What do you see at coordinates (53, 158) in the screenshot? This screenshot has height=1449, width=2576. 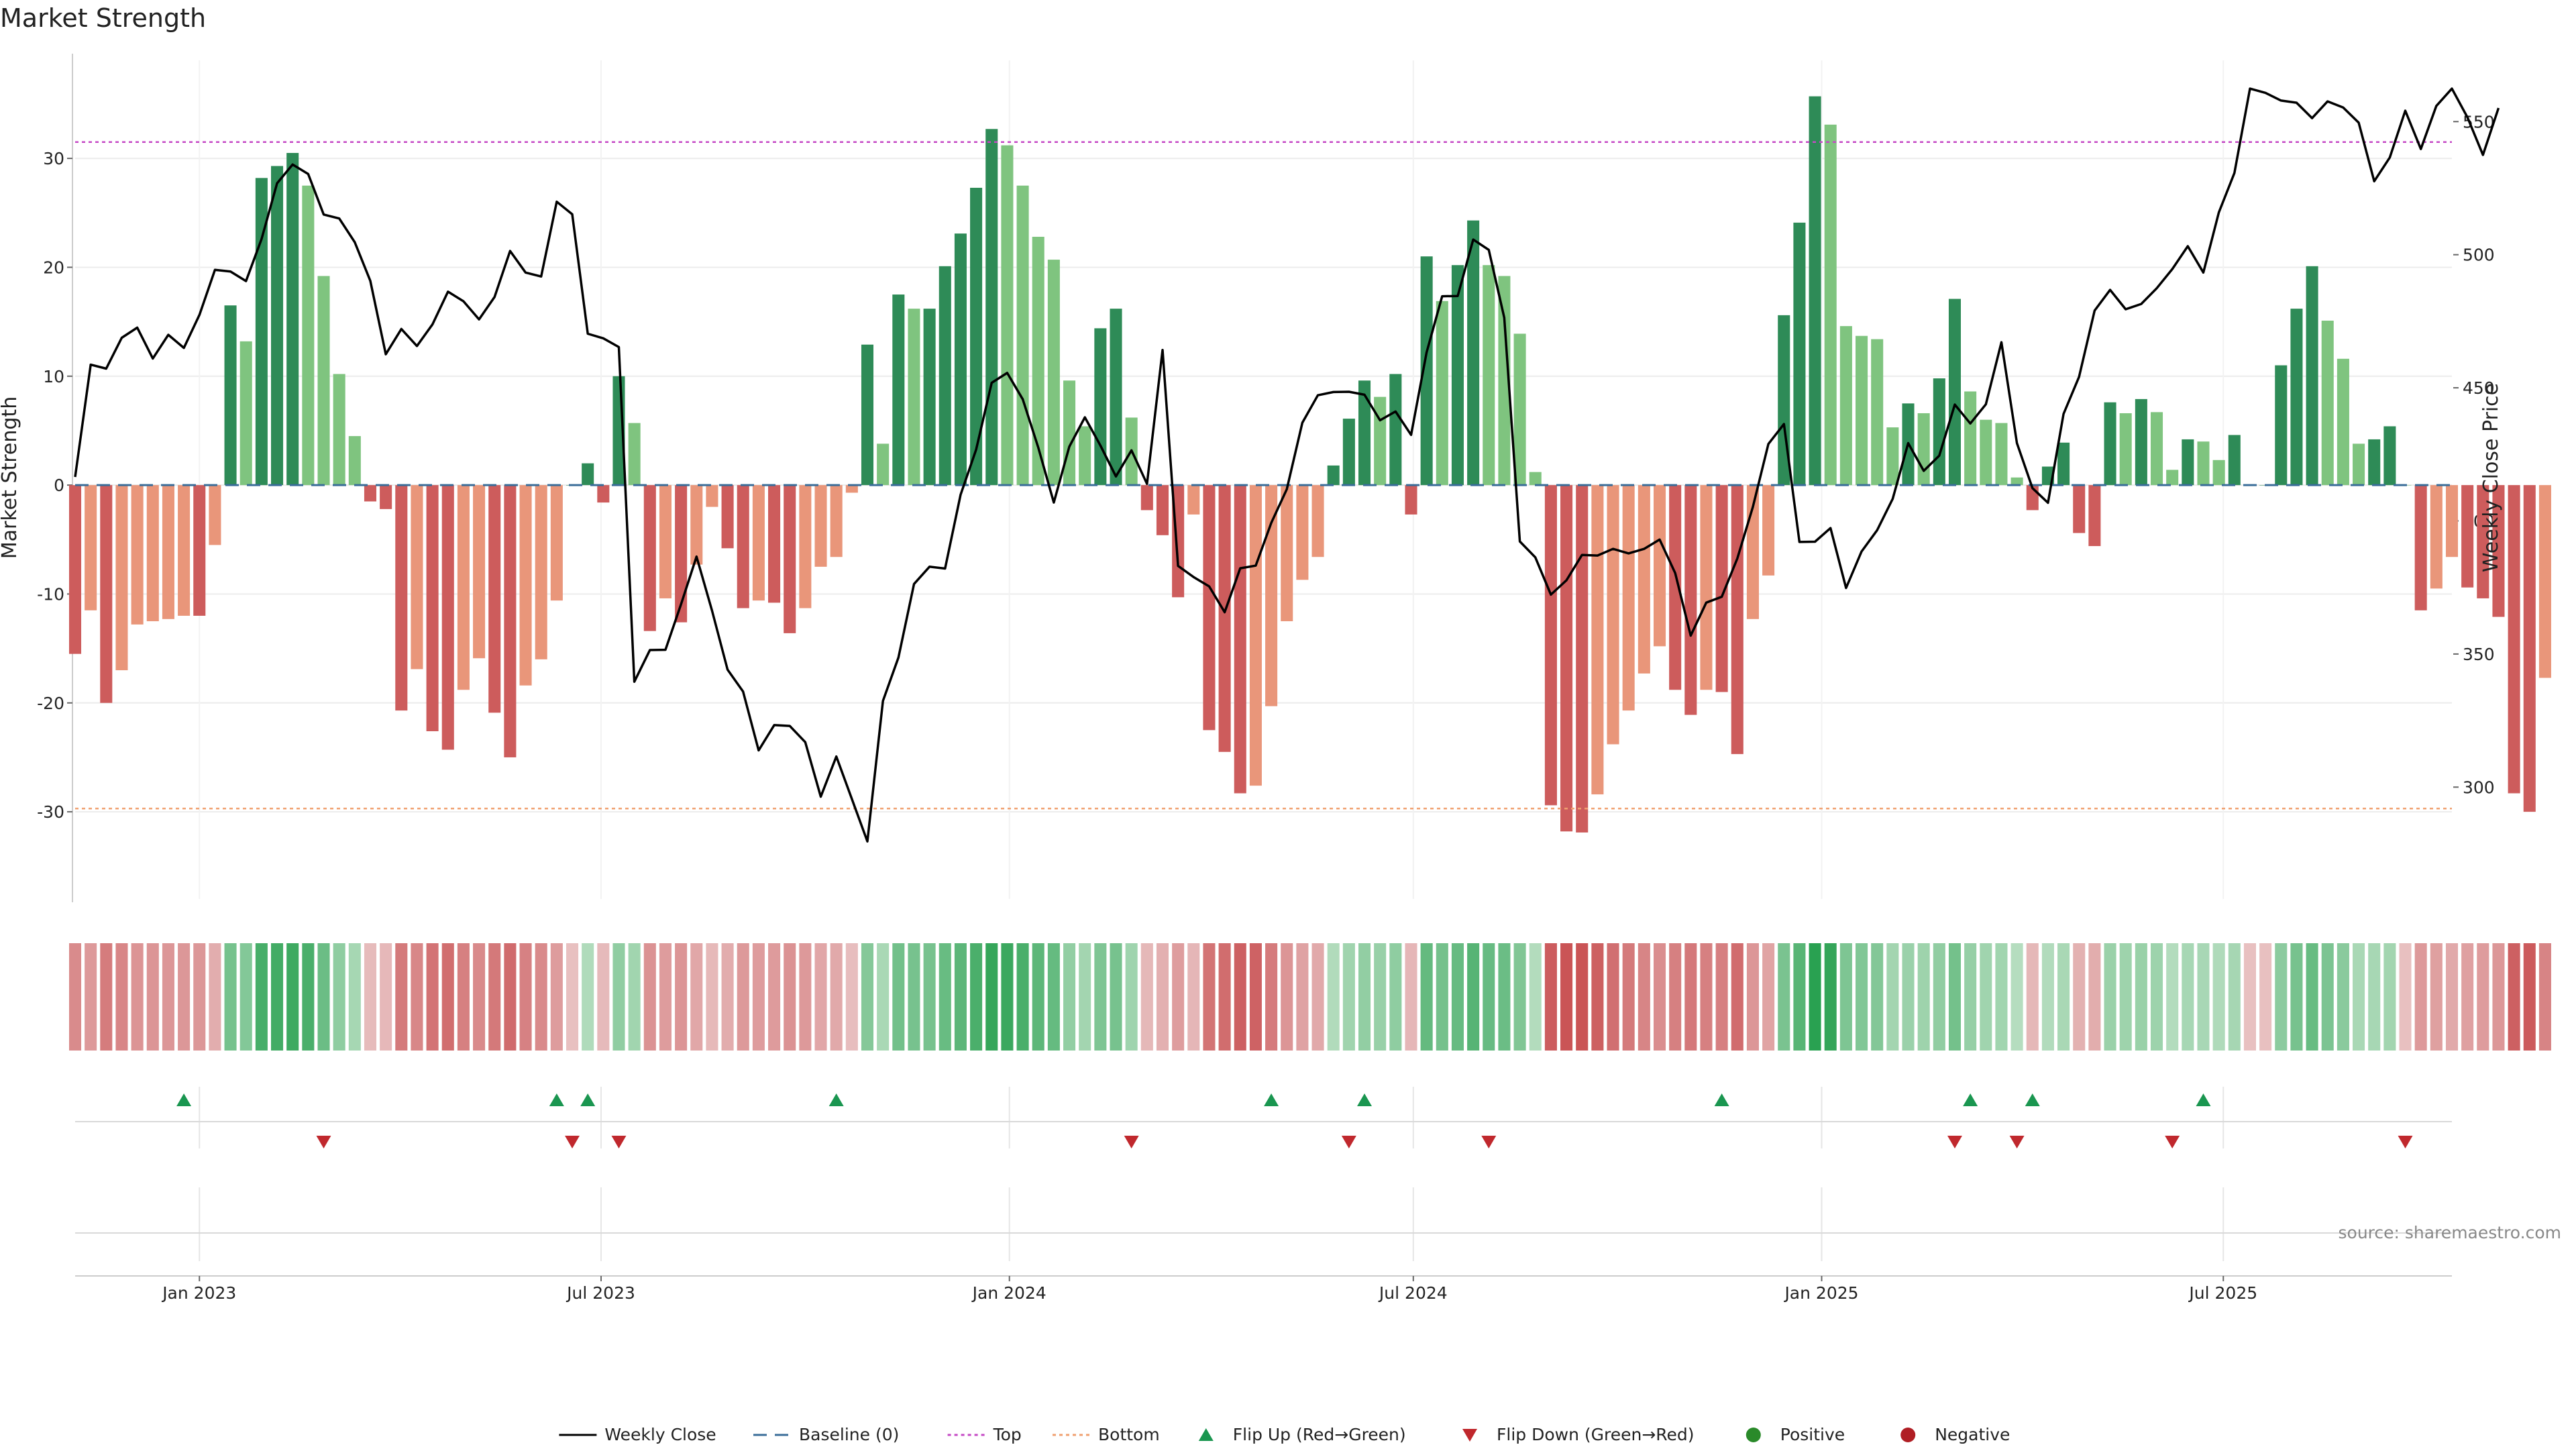 I see `y-tick-label: 30` at bounding box center [53, 158].